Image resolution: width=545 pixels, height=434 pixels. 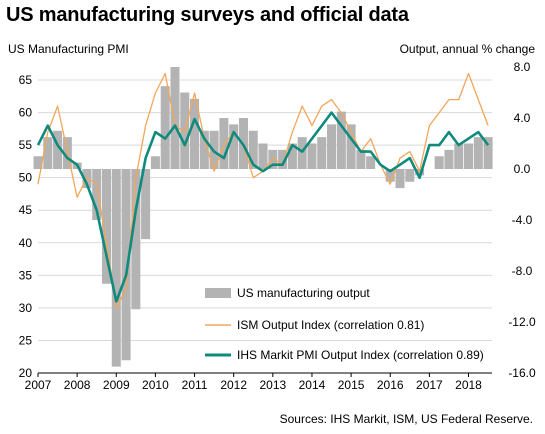 What do you see at coordinates (429, 385) in the screenshot?
I see `x-tick-label: 2017` at bounding box center [429, 385].